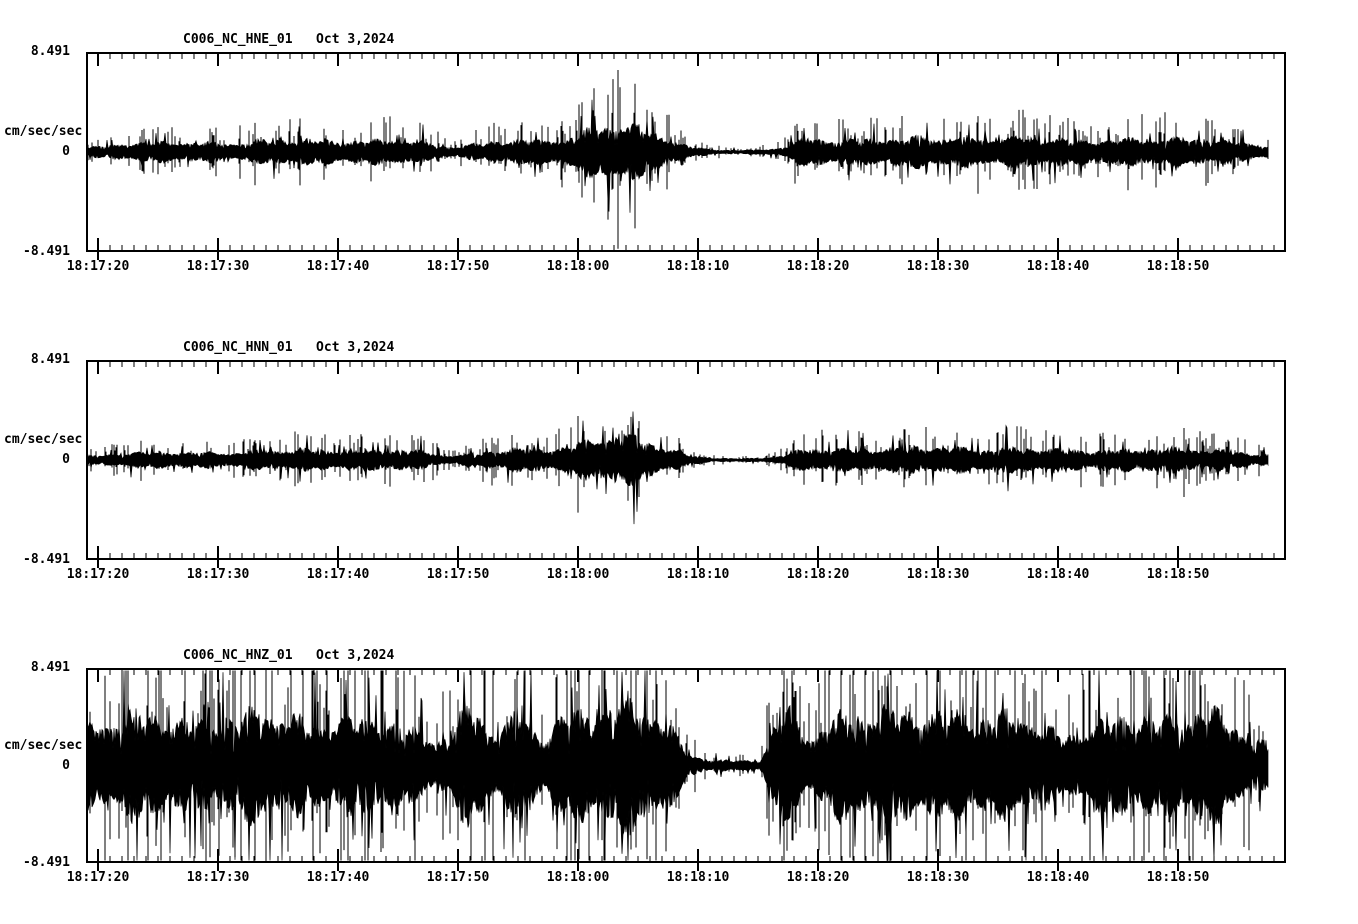  I want to click on panel-title: C006_NC_HNN_01 Oct 3,2024, so click(289, 347).